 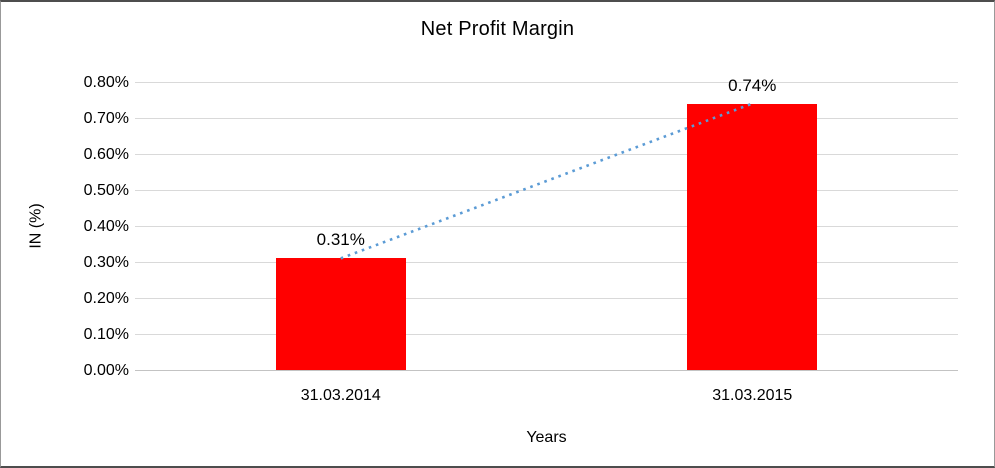 What do you see at coordinates (106, 226) in the screenshot?
I see `y-tick-label: 0.40%` at bounding box center [106, 226].